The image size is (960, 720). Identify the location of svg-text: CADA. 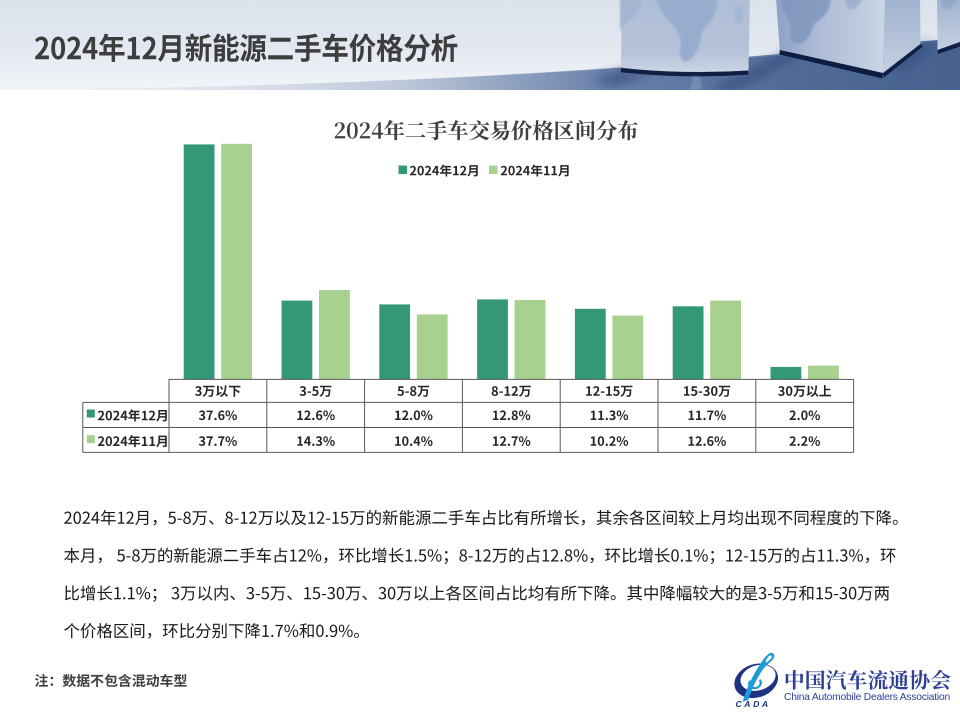
(753, 704).